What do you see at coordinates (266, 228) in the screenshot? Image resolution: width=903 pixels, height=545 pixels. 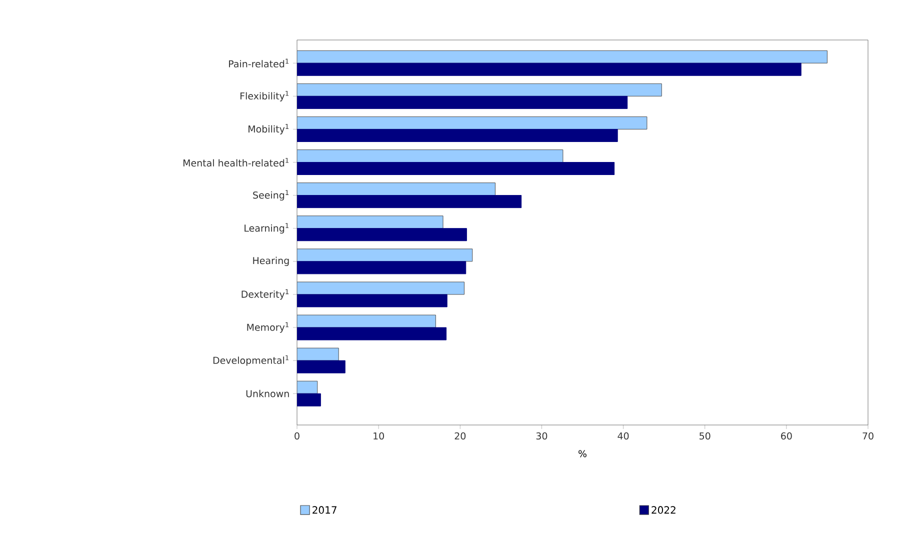 I see `y-tick-label: Learning$^{1}$` at bounding box center [266, 228].